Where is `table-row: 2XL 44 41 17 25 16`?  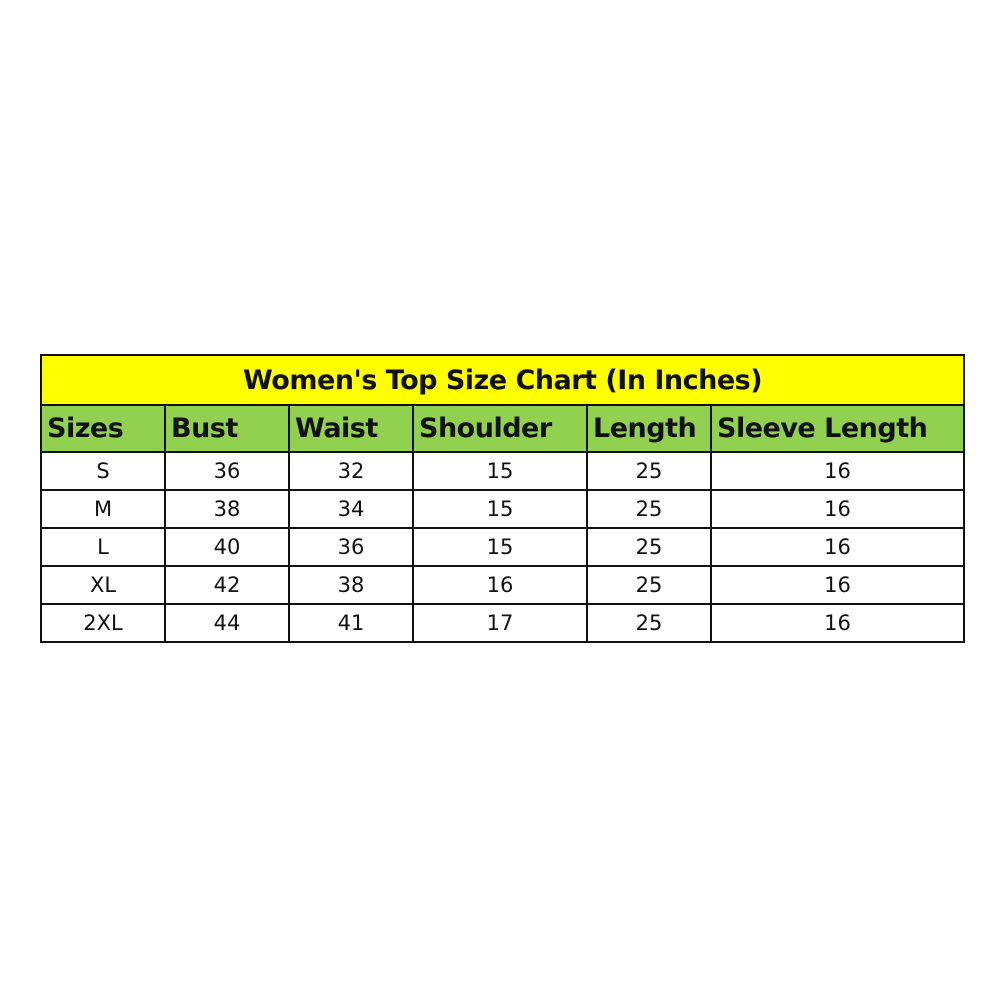
table-row: 2XL 44 41 17 25 16 is located at coordinates (503, 623).